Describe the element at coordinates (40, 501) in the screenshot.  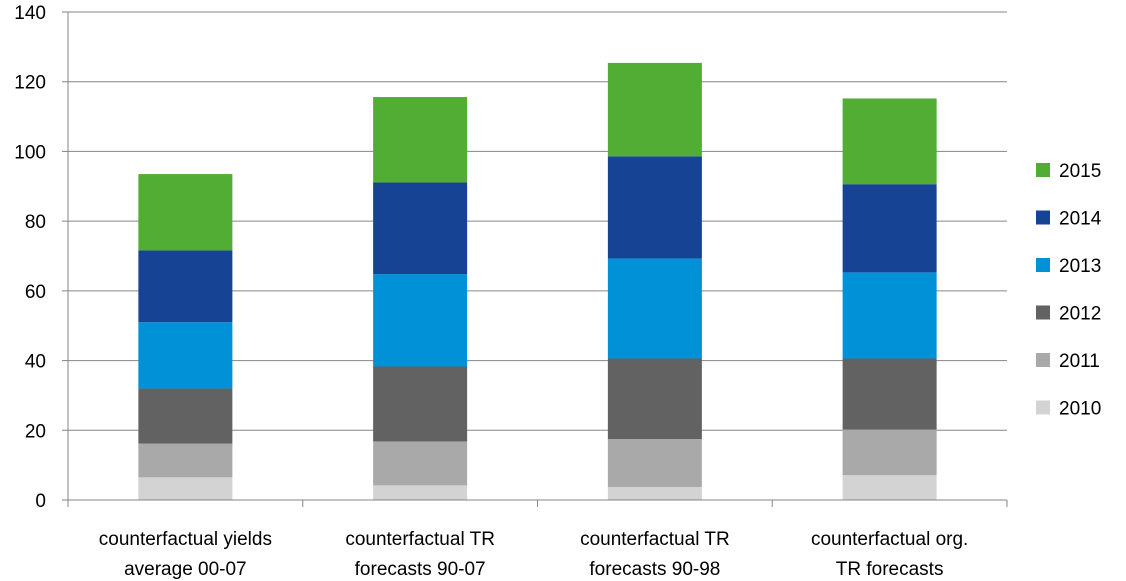
I see `y-tick-label: 0` at that location.